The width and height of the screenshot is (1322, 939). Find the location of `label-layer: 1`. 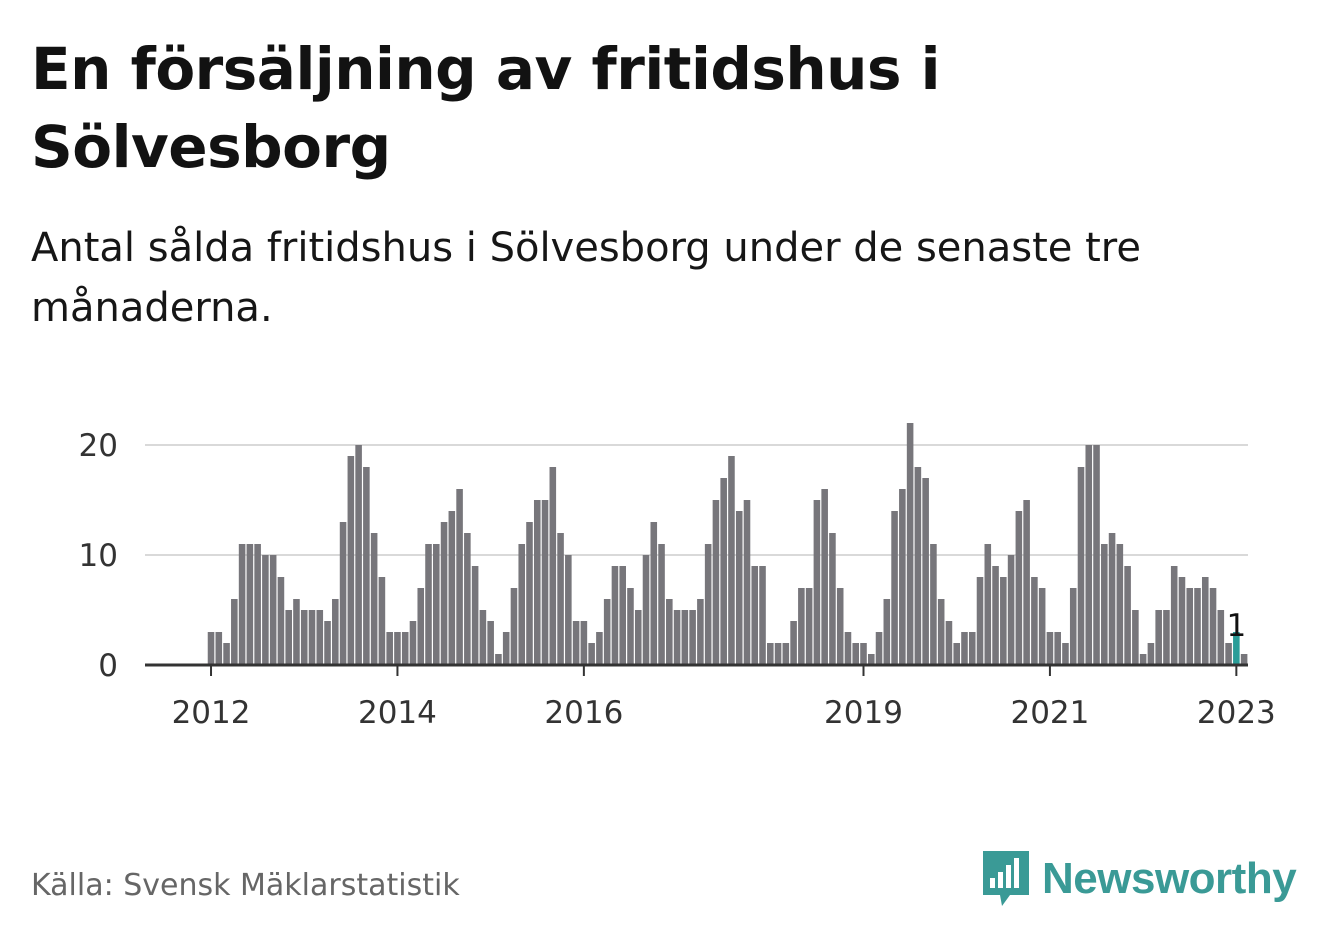

label-layer: 1 is located at coordinates (1236, 626).